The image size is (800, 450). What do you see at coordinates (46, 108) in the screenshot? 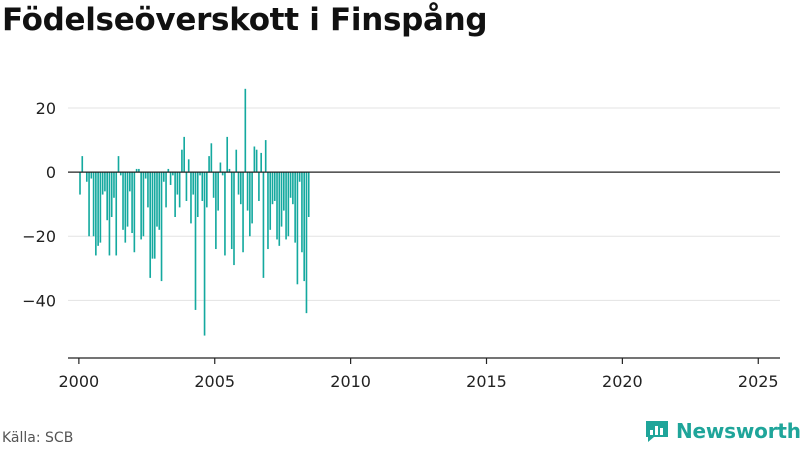
I see `y-tick-label: 20` at bounding box center [46, 108].